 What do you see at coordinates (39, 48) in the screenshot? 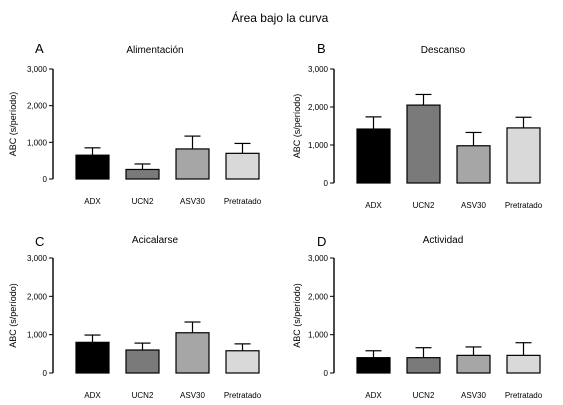
I see `panel-letter: A` at bounding box center [39, 48].